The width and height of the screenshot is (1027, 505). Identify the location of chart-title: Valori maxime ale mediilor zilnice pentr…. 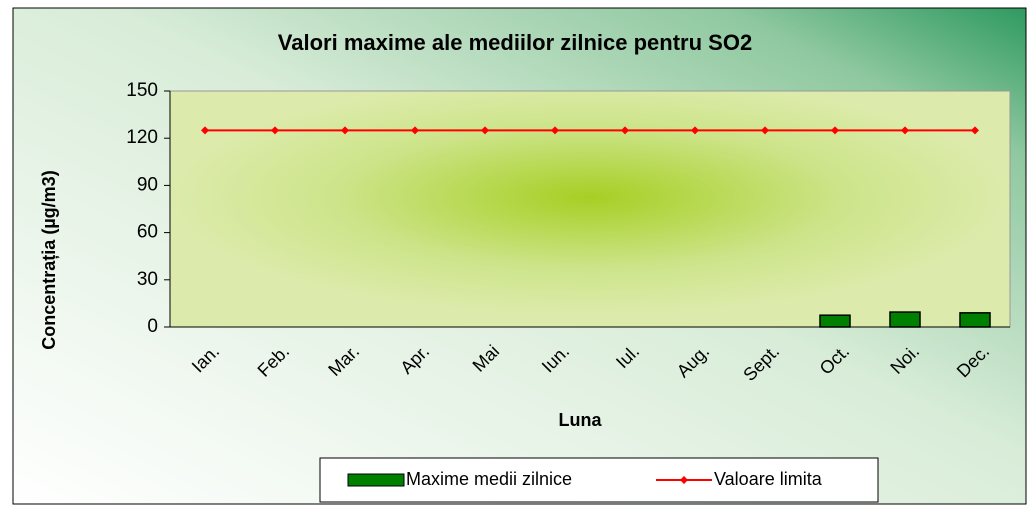
(515, 42).